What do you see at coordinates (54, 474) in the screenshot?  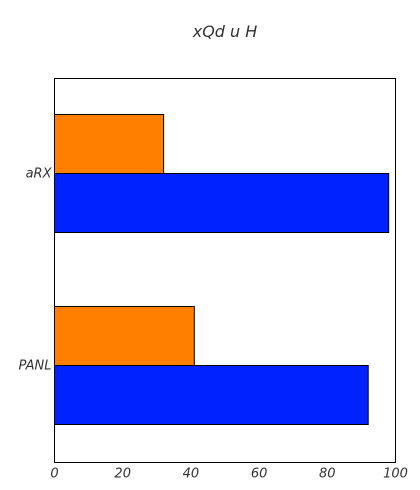 I see `x-tick-label-0: 0` at bounding box center [54, 474].